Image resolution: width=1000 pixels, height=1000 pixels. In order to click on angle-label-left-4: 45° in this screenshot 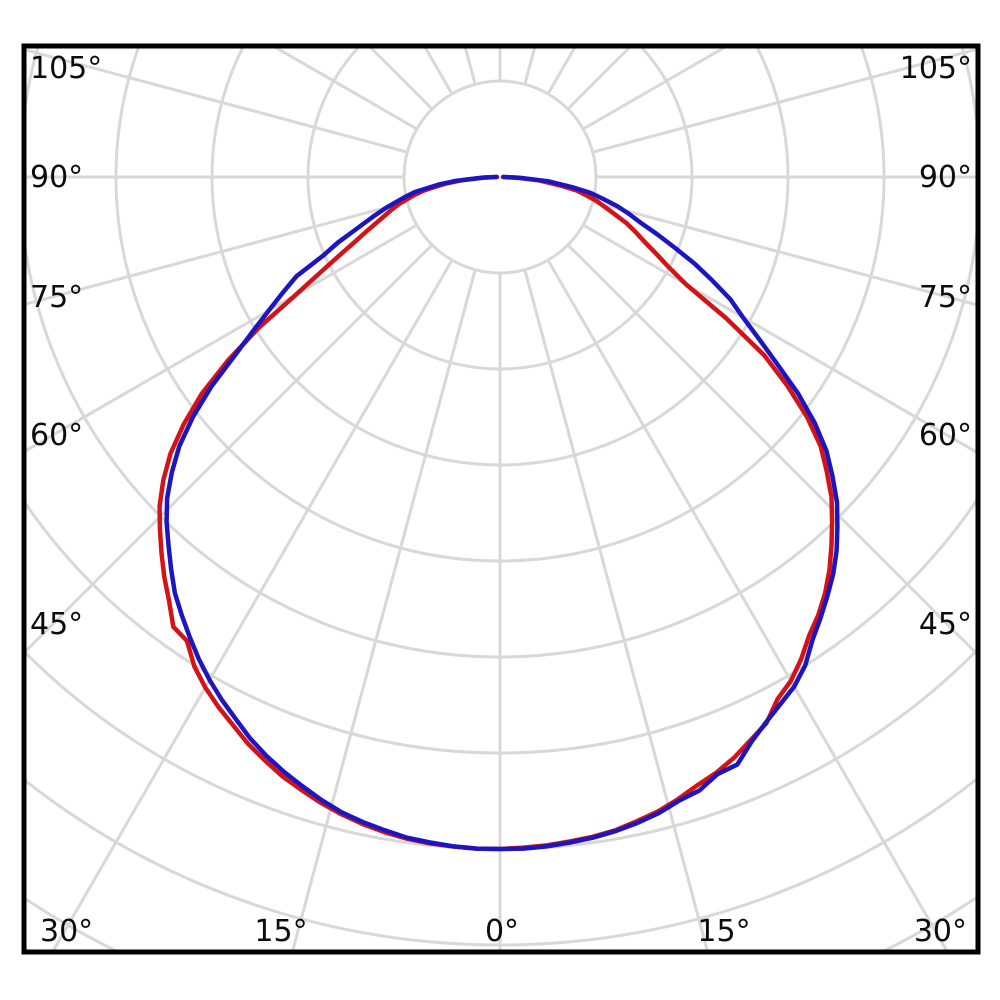, I will do `click(56, 624)`.